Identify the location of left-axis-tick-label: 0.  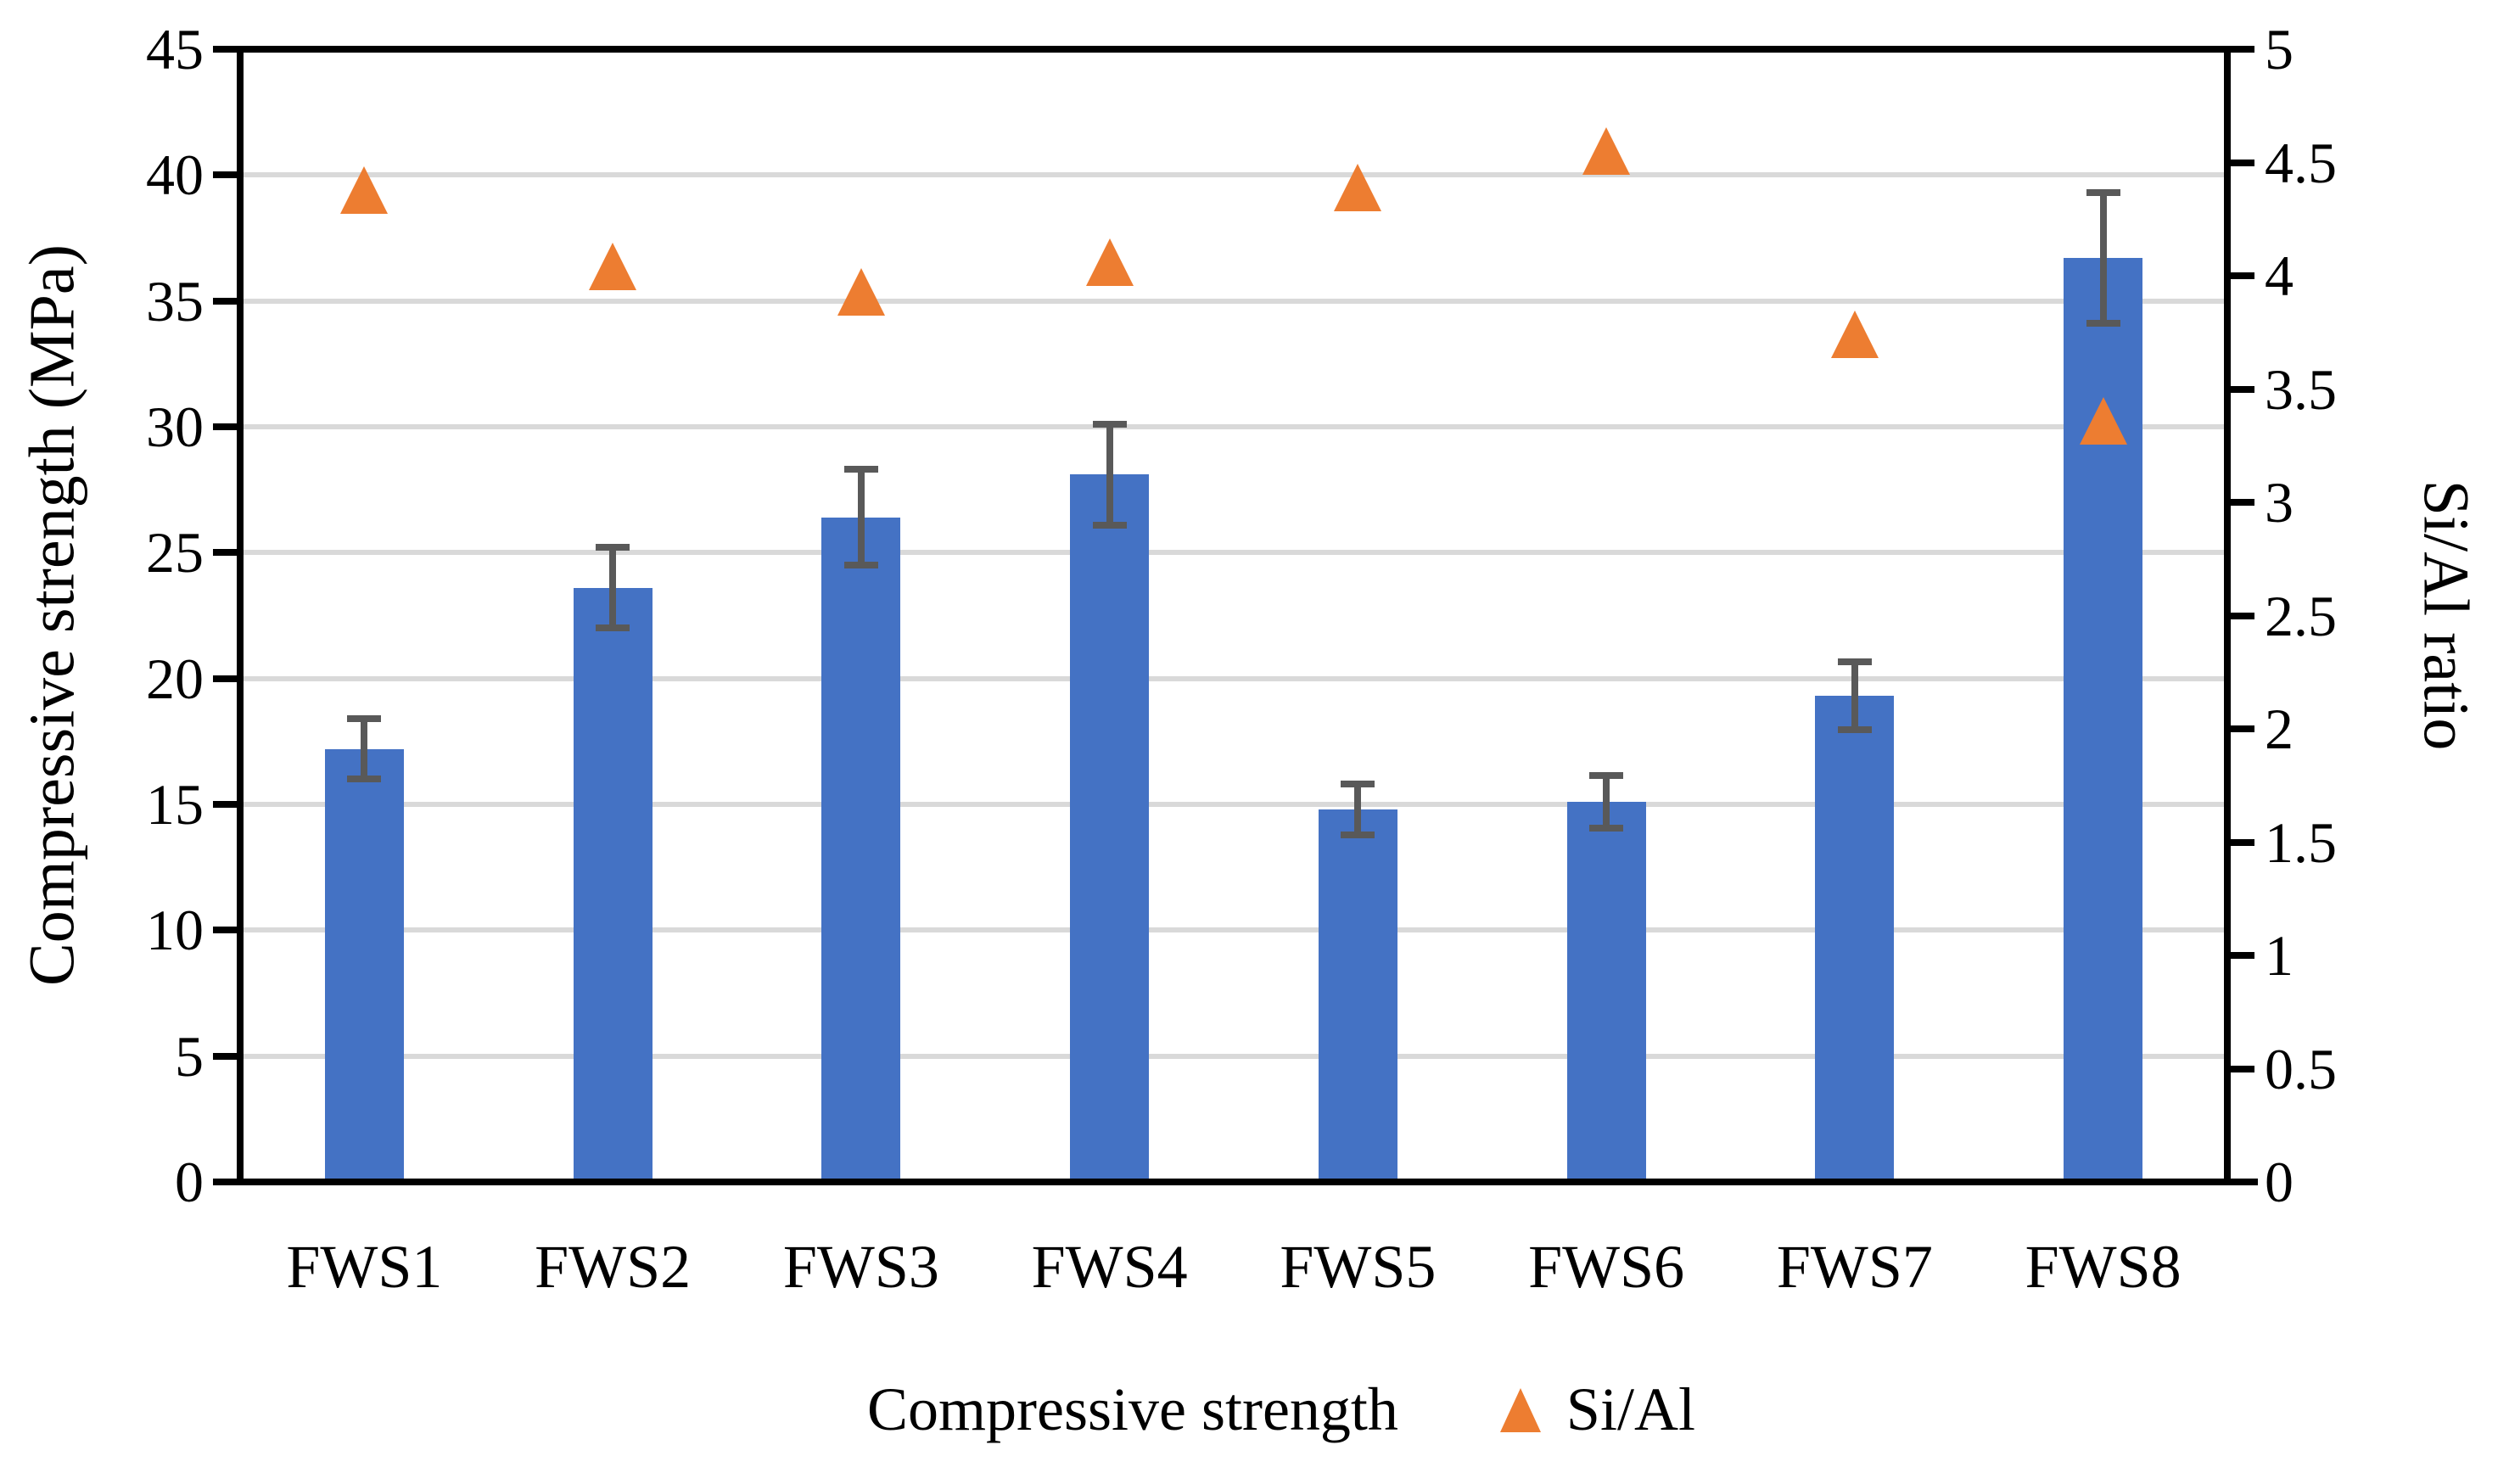
(189, 1182).